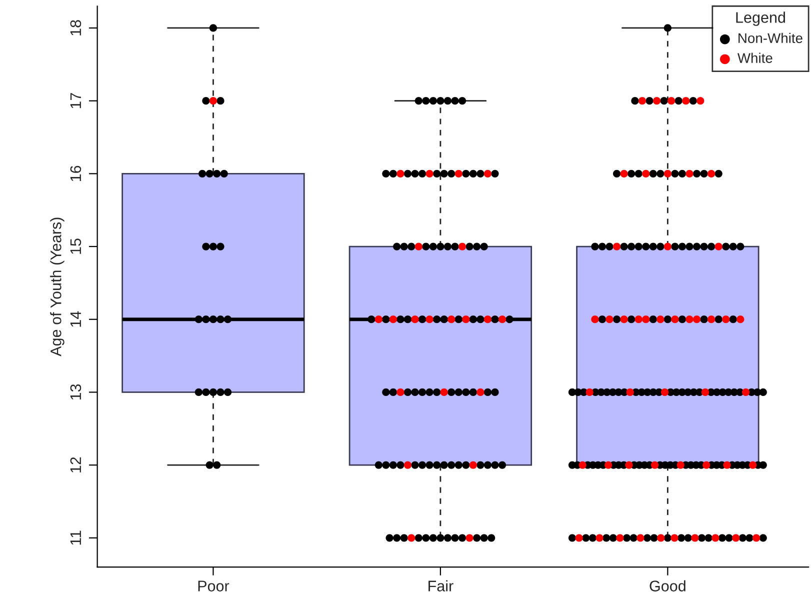  Describe the element at coordinates (75, 319) in the screenshot. I see `y-tick-label: 14` at that location.